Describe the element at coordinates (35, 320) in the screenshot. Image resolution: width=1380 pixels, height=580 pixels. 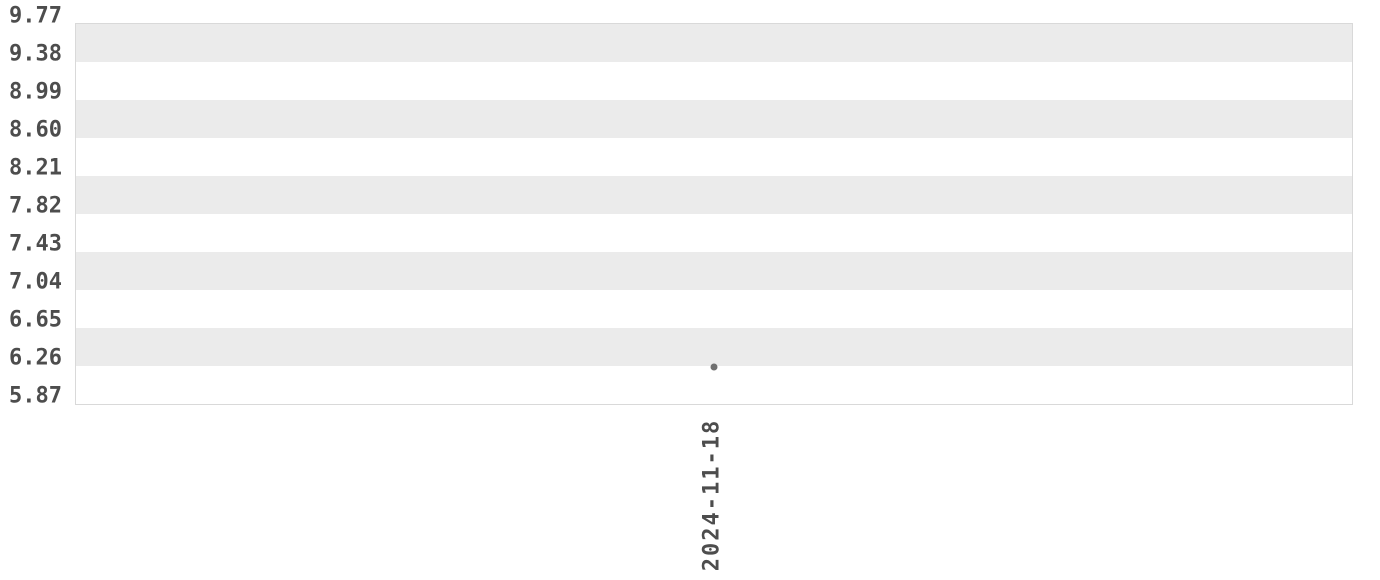
I see `y-axis-tick-label: 6.65` at that location.